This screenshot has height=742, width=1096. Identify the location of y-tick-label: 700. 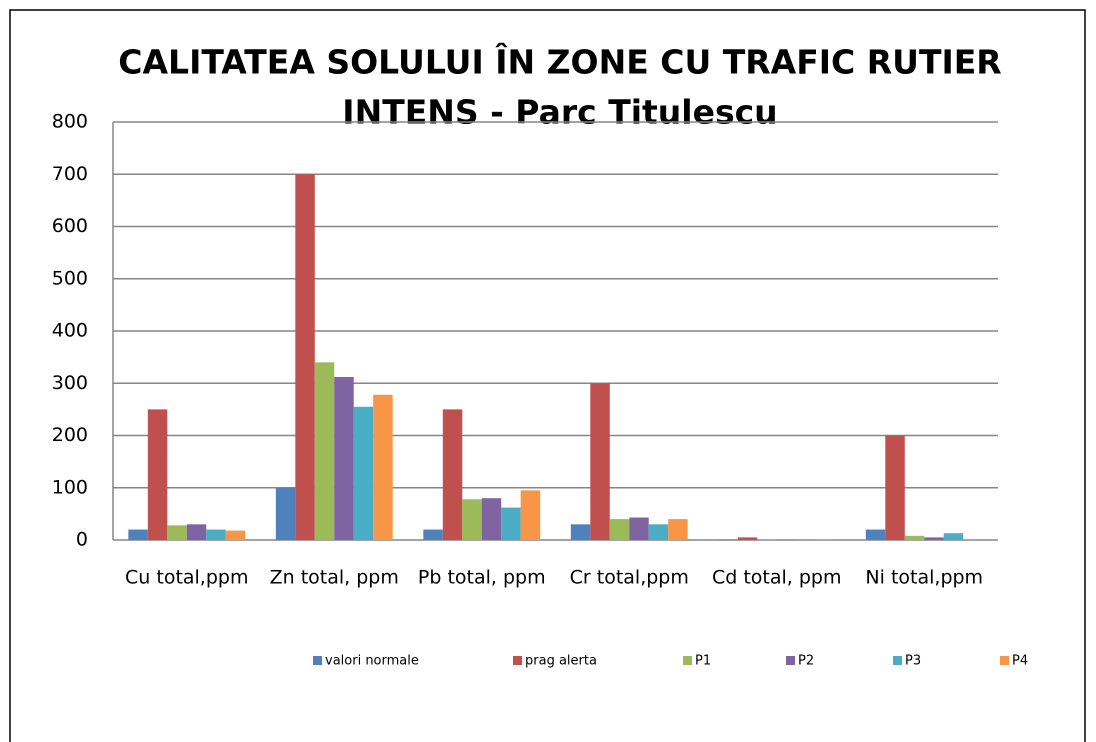
(70, 174).